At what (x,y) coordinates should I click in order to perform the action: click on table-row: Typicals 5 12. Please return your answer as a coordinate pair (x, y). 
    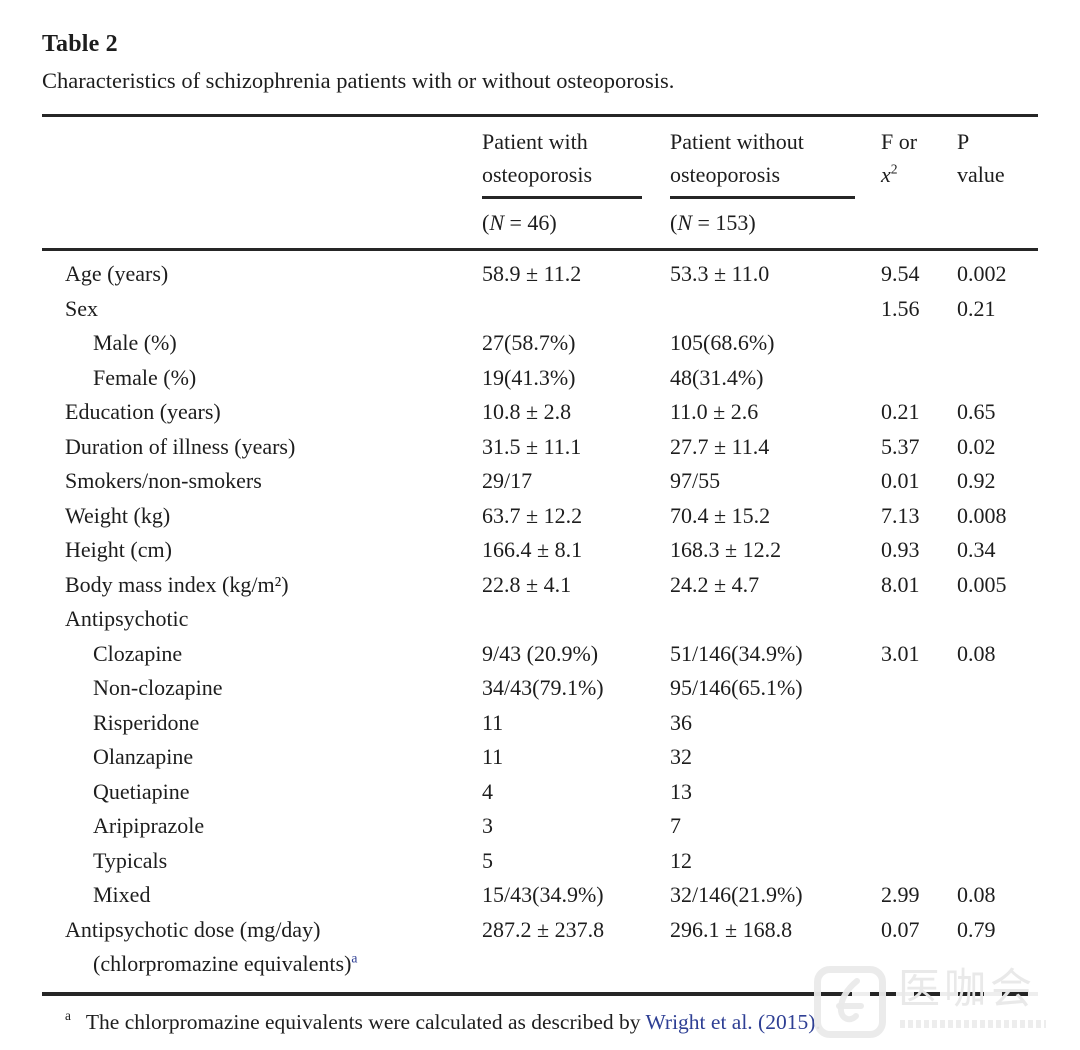
    Looking at the image, I should click on (540, 861).